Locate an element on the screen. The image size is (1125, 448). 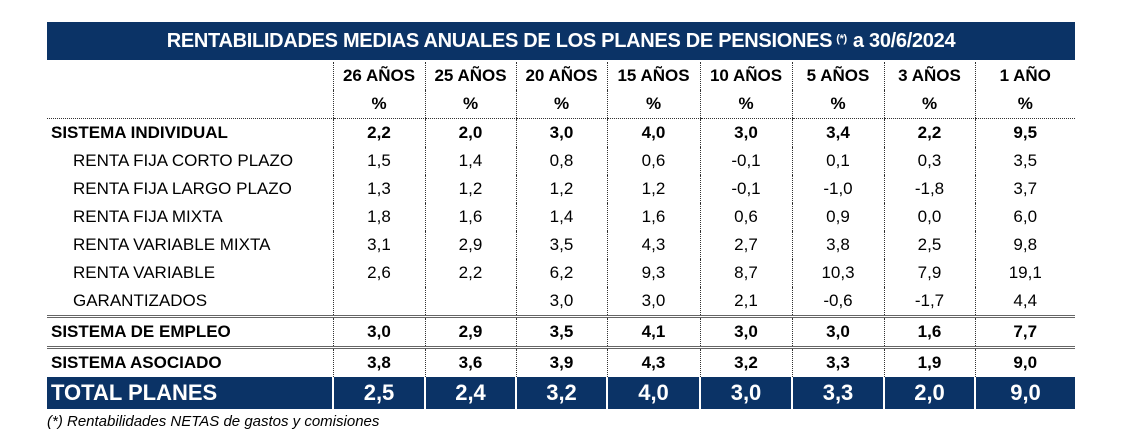
cell-value: -1,8 is located at coordinates (929, 189).